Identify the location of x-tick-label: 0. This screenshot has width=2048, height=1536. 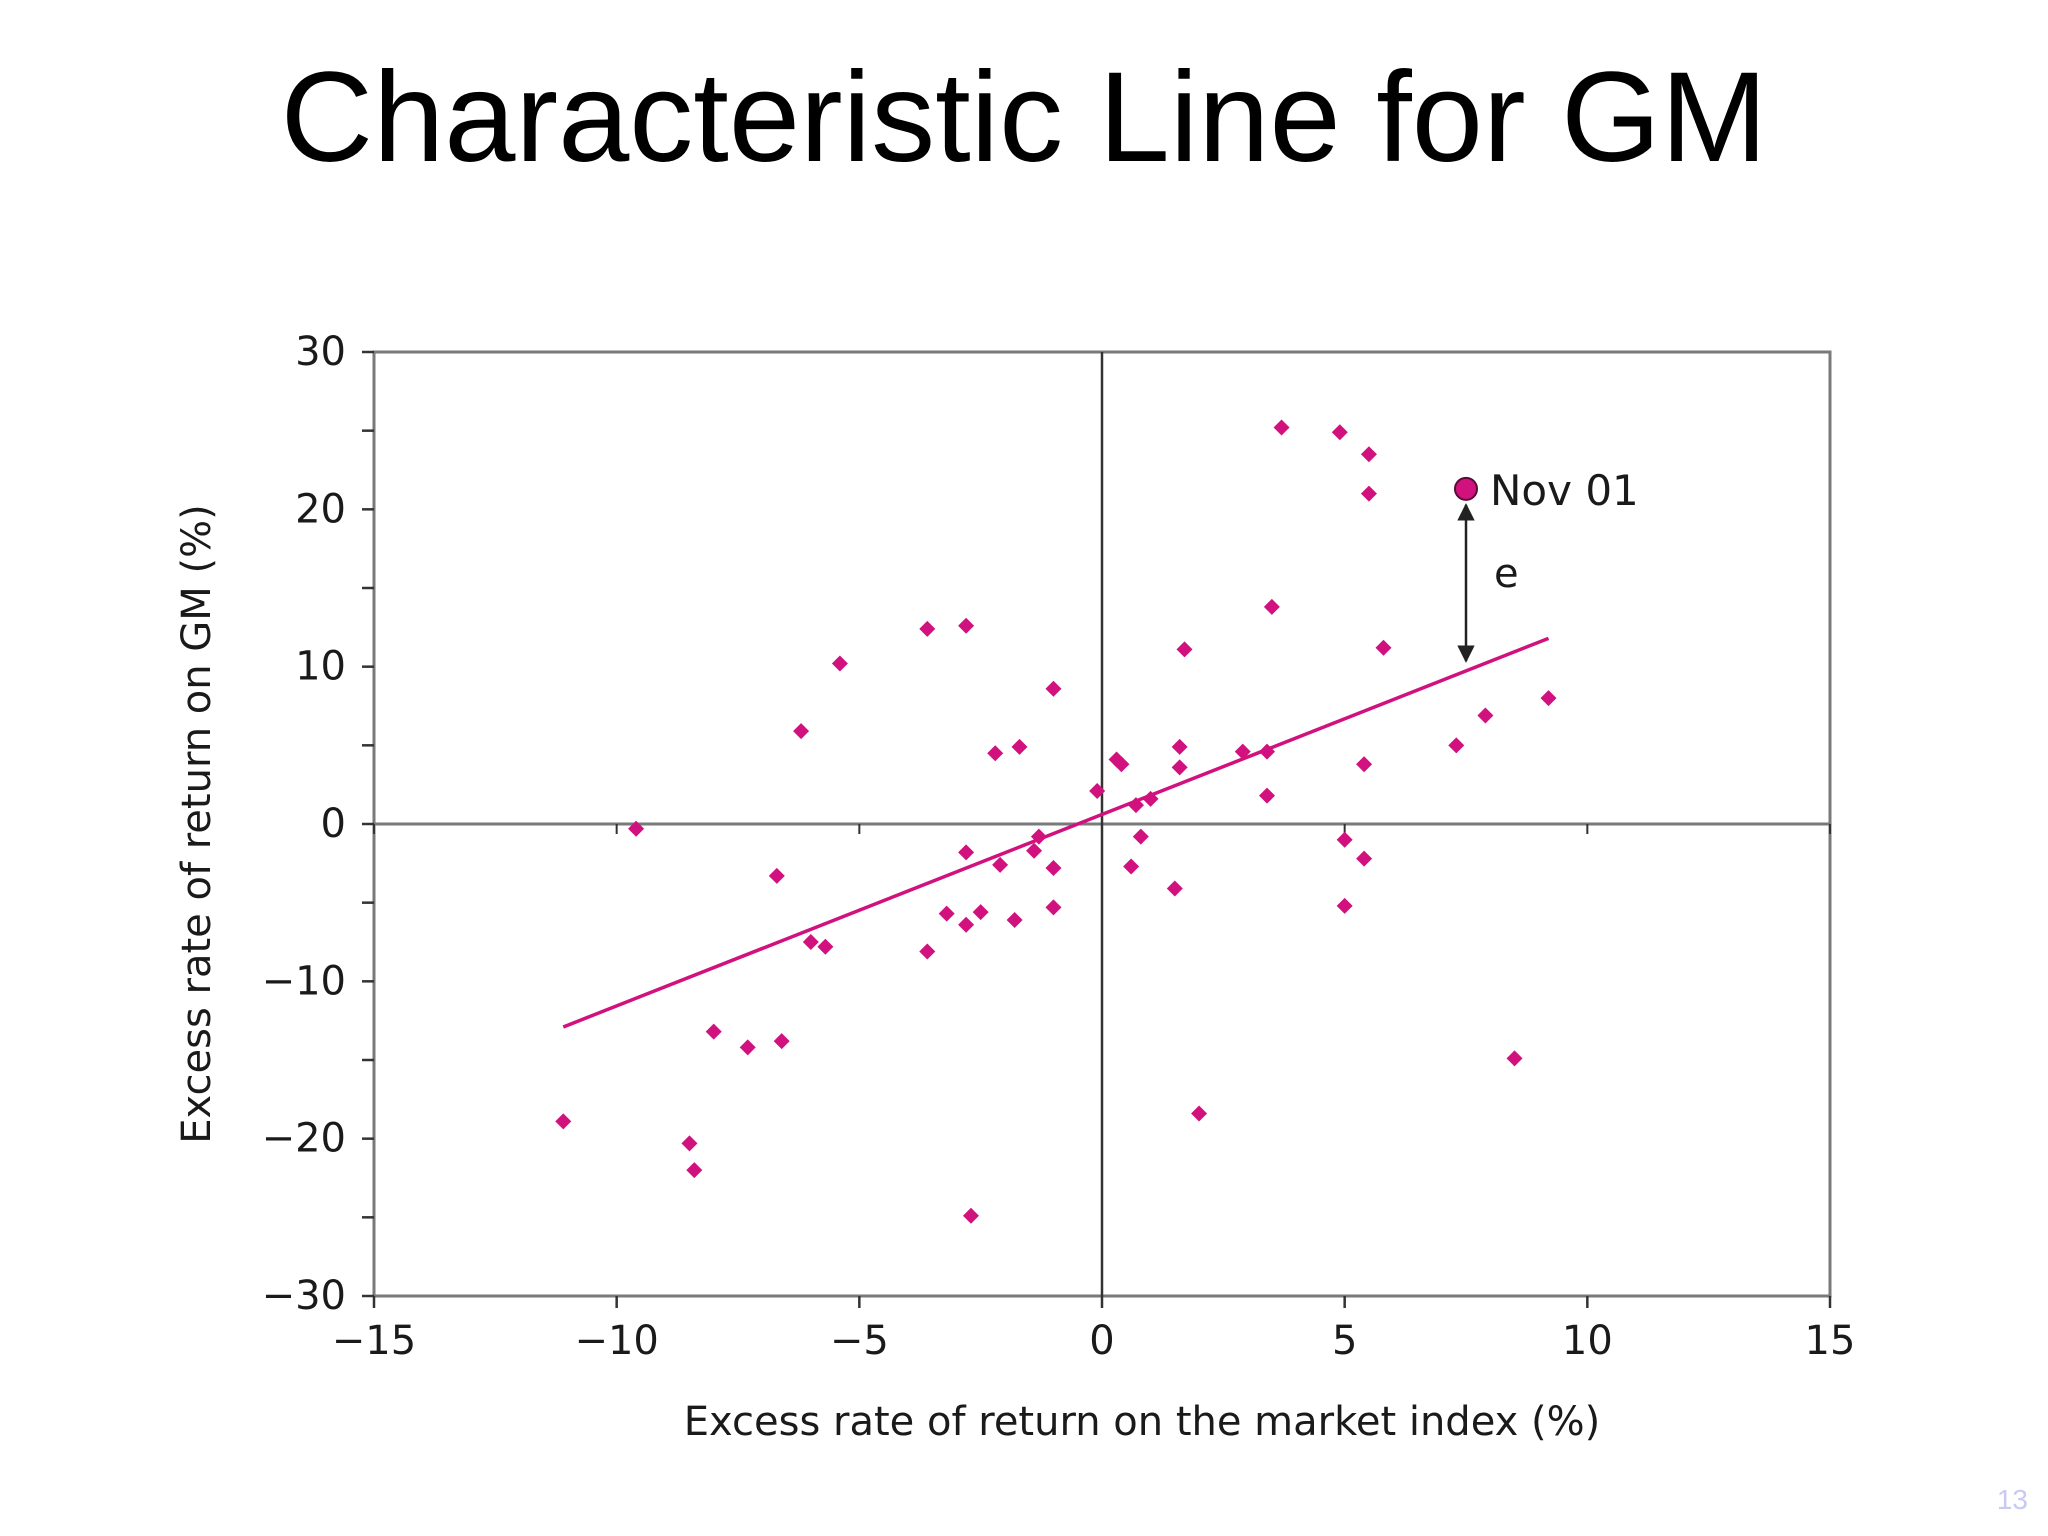
(1101, 1341).